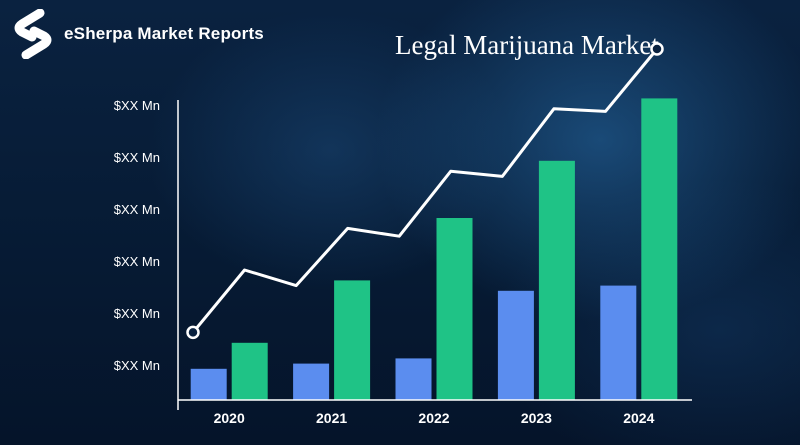 Image resolution: width=800 pixels, height=445 pixels. Describe the element at coordinates (657, 49) in the screenshot. I see `trend-end-marker` at that location.